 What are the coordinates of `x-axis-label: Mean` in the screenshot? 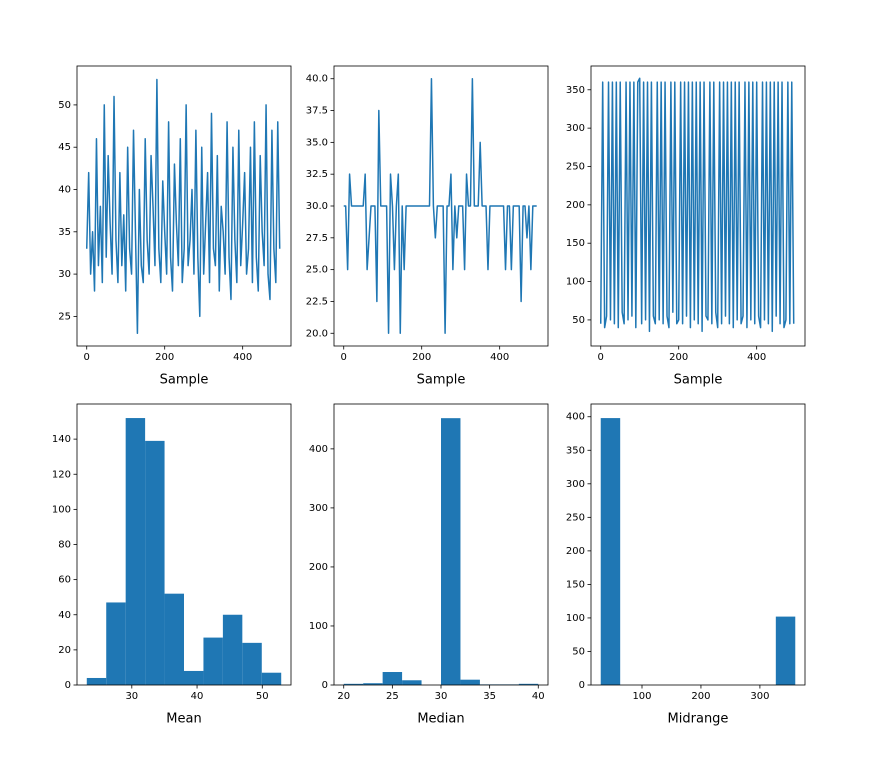 It's located at (183, 719).